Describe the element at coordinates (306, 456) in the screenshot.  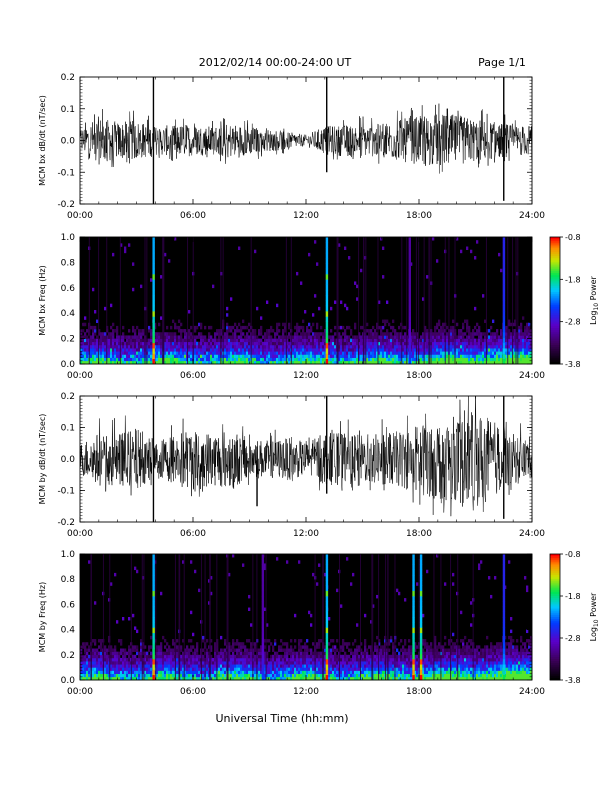
I see `dbdt-trace` at that location.